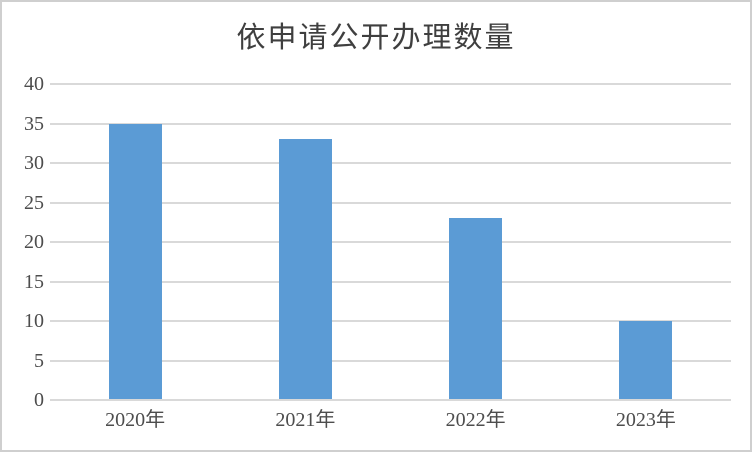 This screenshot has width=752, height=452. I want to click on y-tick-label: 15, so click(34, 281).